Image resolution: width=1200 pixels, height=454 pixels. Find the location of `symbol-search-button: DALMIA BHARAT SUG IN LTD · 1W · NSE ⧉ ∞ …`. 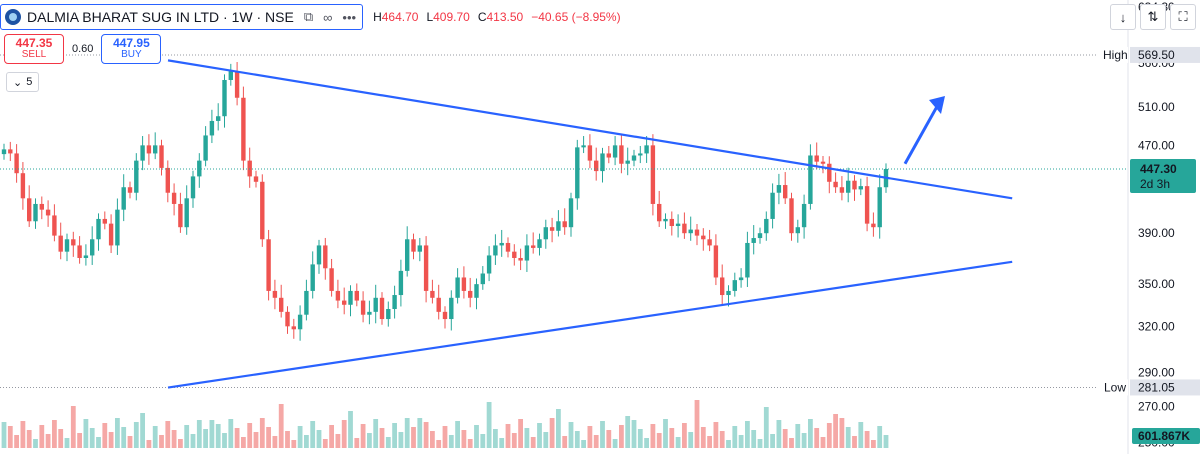

symbol-search-button: DALMIA BHARAT SUG IN LTD · 1W · NSE ⧉ ∞ … is located at coordinates (182, 17).